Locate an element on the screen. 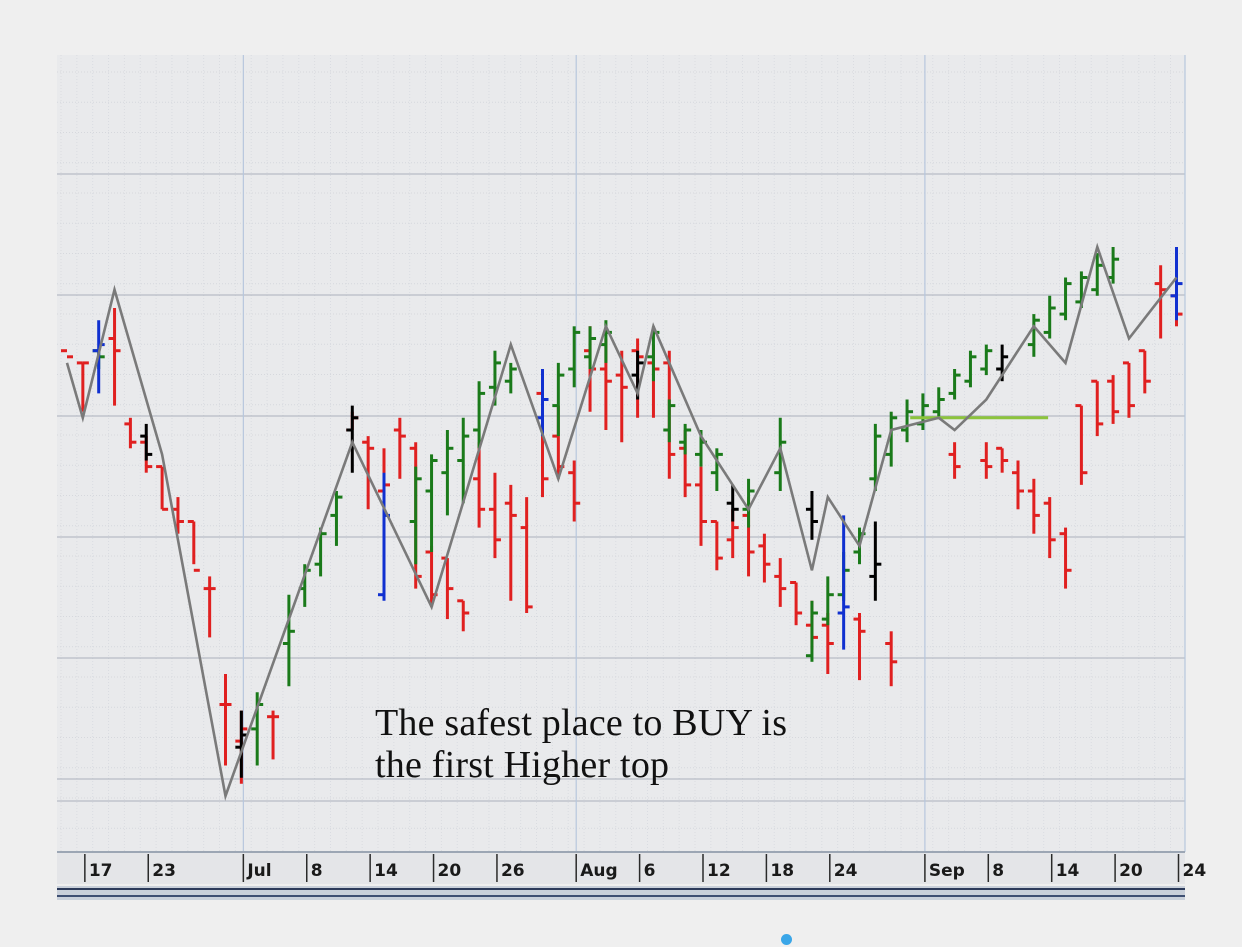 The width and height of the screenshot is (1242, 947). x-tick-label: 26 is located at coordinates (513, 871).